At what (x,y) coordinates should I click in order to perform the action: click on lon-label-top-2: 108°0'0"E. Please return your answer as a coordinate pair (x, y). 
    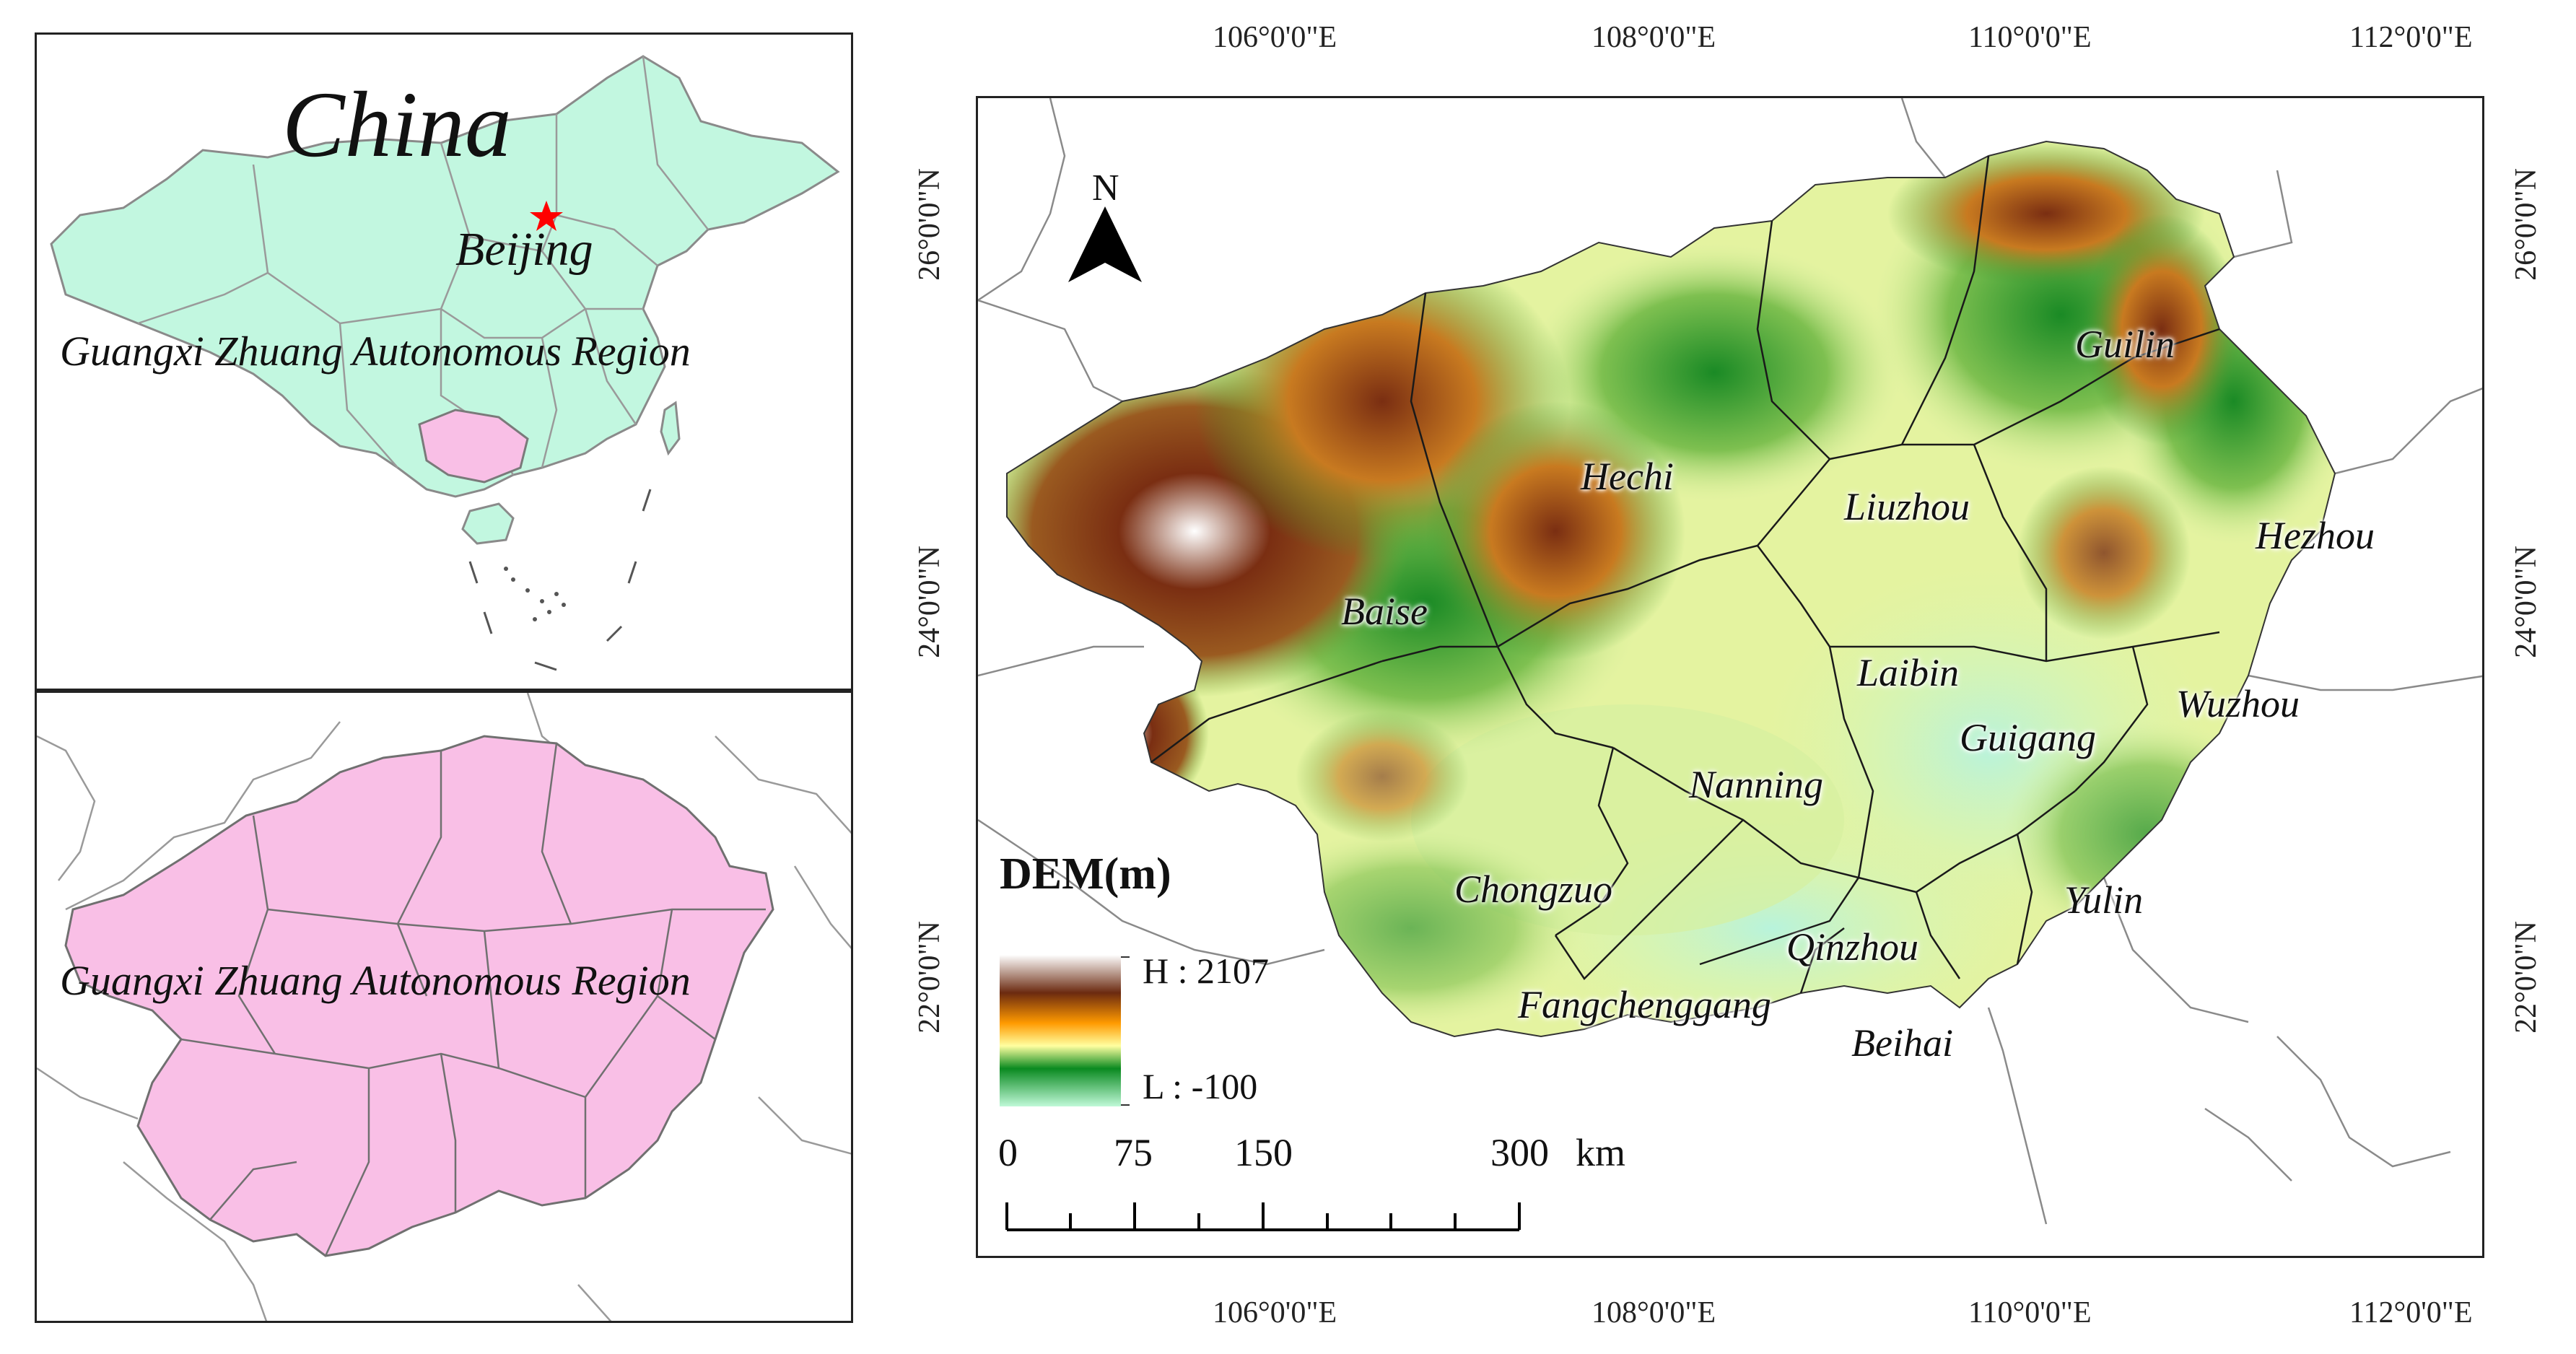
    Looking at the image, I should click on (1654, 38).